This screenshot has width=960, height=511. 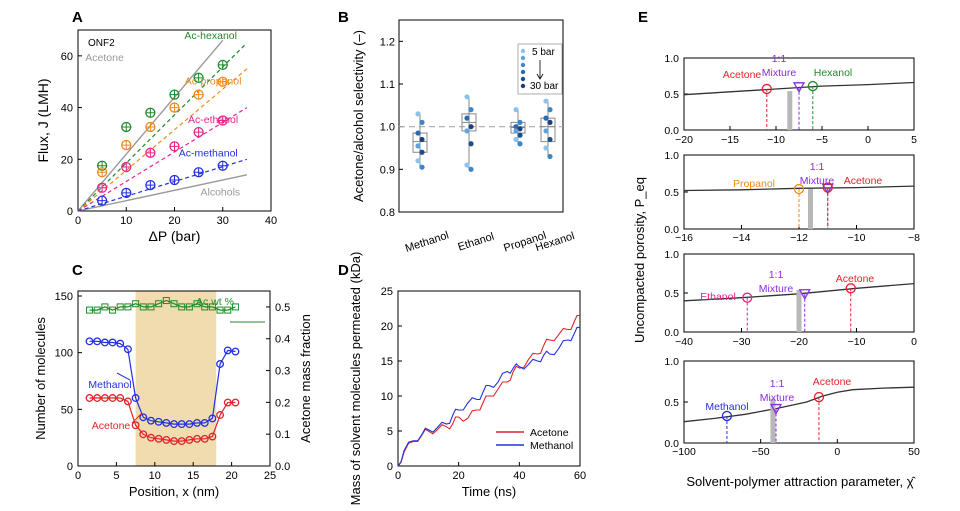 I want to click on panel-e4-acetone-label: Acetone, so click(x=832, y=382).